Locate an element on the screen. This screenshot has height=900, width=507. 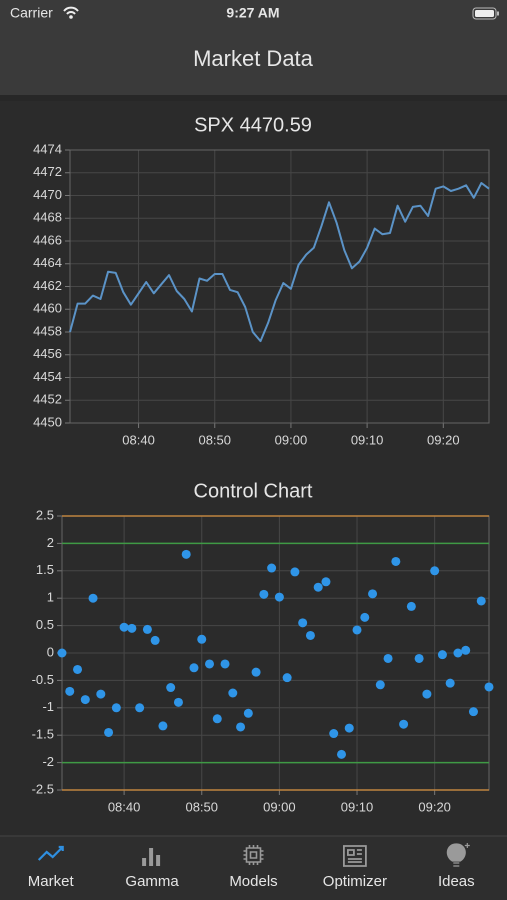
battery-level is located at coordinates (484, 13).